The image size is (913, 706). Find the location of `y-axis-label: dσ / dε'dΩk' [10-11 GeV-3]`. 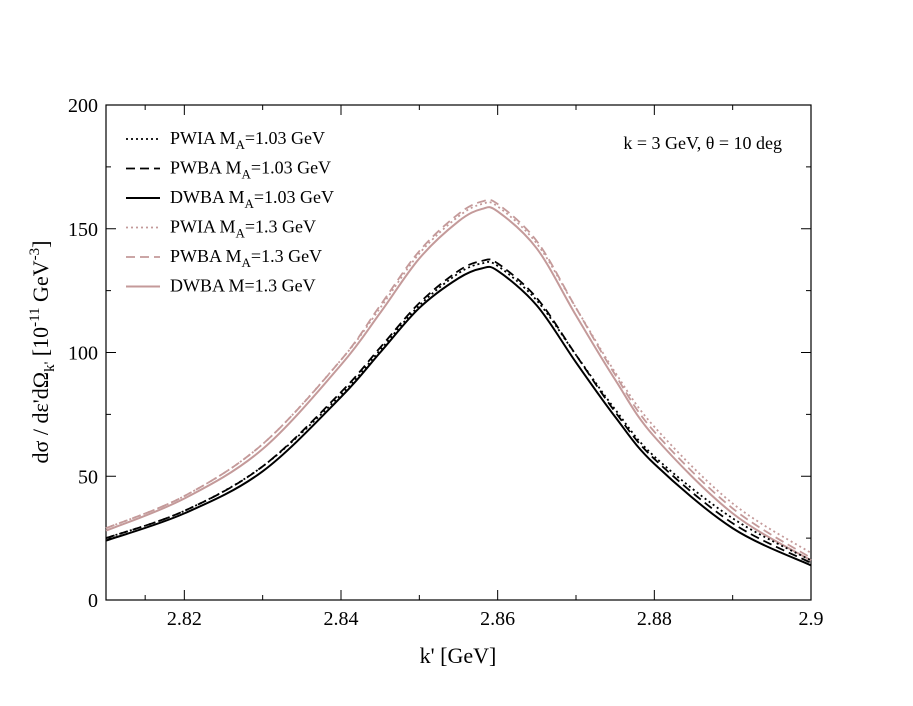

y-axis-label: dσ / dε'dΩk' [10-11 GeV-3] is located at coordinates (42, 352).